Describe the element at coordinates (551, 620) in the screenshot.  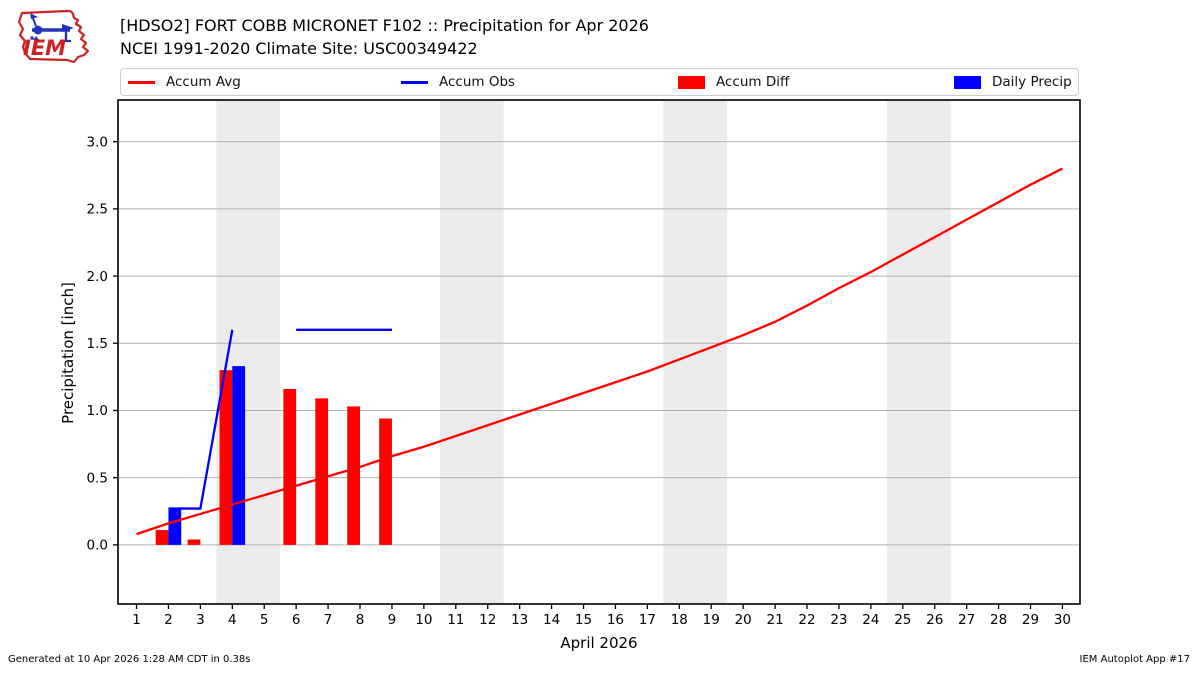
I see `x-tick-label: 14` at that location.